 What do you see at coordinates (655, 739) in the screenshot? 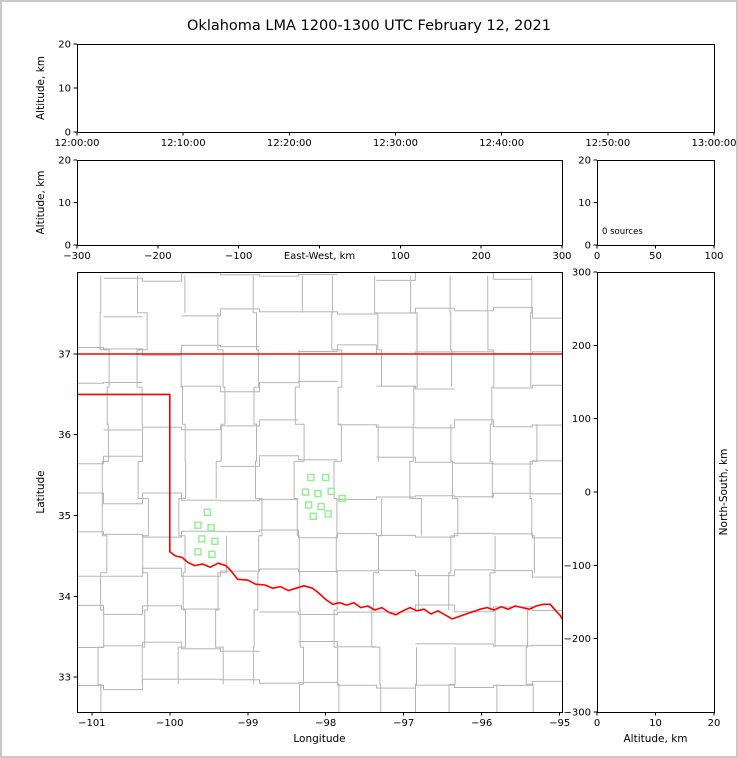
I see `x-axis-label: Altitude, km` at bounding box center [655, 739].